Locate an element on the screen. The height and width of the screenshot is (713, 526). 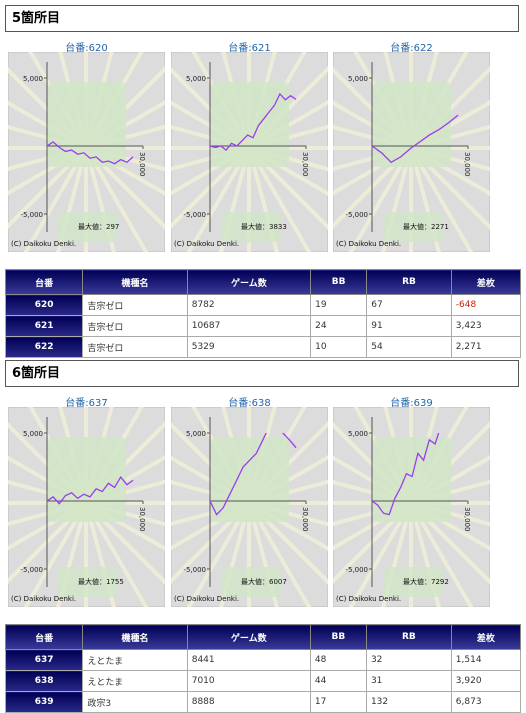
table-cell: 620 is located at coordinates (44, 305).